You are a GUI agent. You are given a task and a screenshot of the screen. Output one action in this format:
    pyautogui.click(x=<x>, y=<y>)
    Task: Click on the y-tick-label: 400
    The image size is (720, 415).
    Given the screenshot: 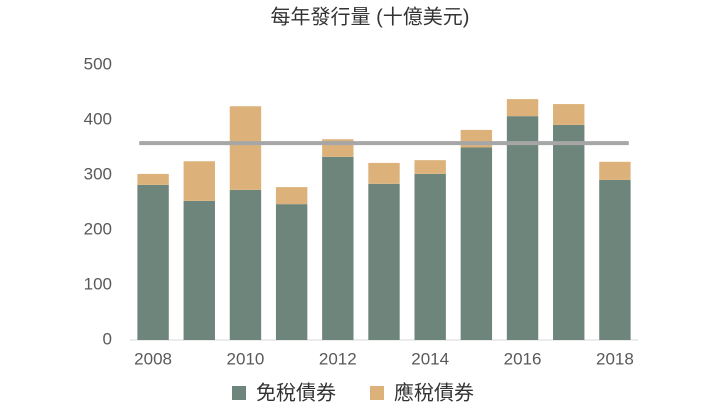 What is the action you would take?
    pyautogui.click(x=98, y=118)
    